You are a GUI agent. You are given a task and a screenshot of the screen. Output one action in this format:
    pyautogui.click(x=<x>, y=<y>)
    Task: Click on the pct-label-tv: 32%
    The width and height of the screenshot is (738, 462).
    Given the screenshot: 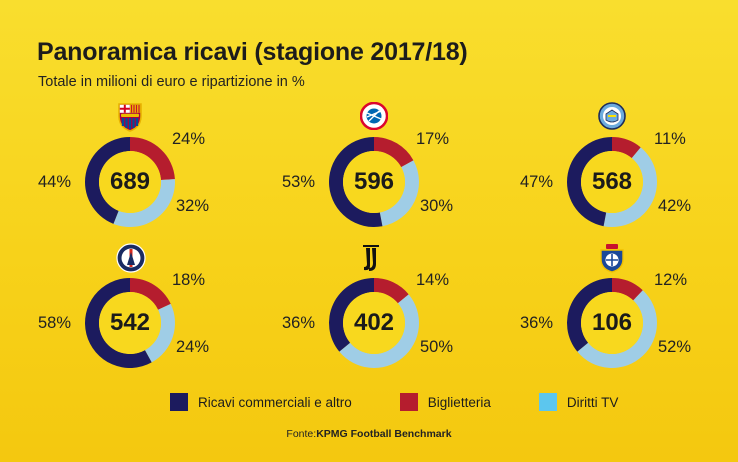 What is the action you would take?
    pyautogui.click(x=193, y=206)
    